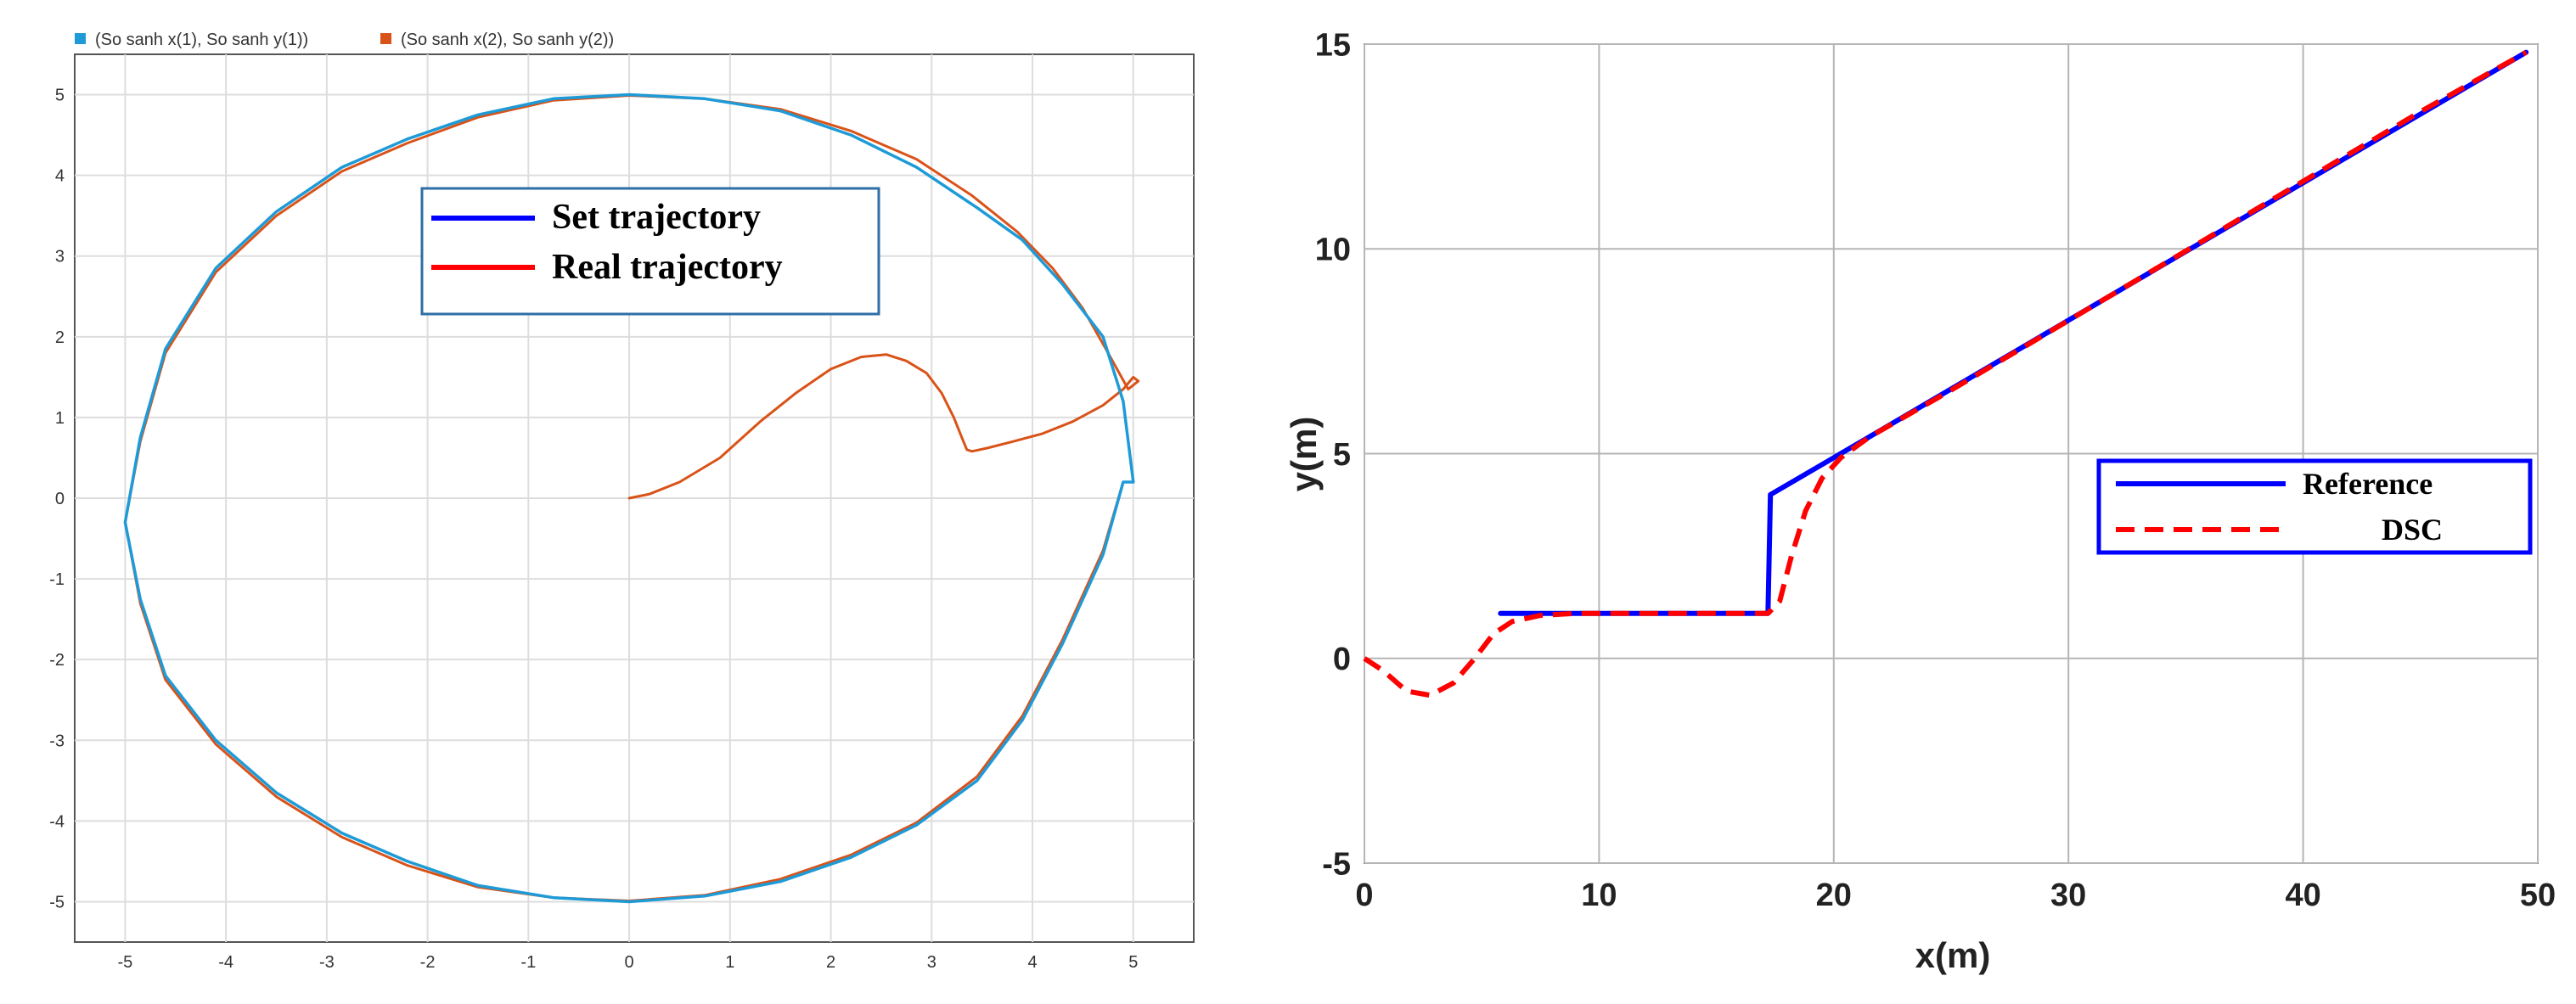 This screenshot has height=1004, width=2576. Describe the element at coordinates (729, 962) in the screenshot. I see `left-x-tick-label: 1` at that location.